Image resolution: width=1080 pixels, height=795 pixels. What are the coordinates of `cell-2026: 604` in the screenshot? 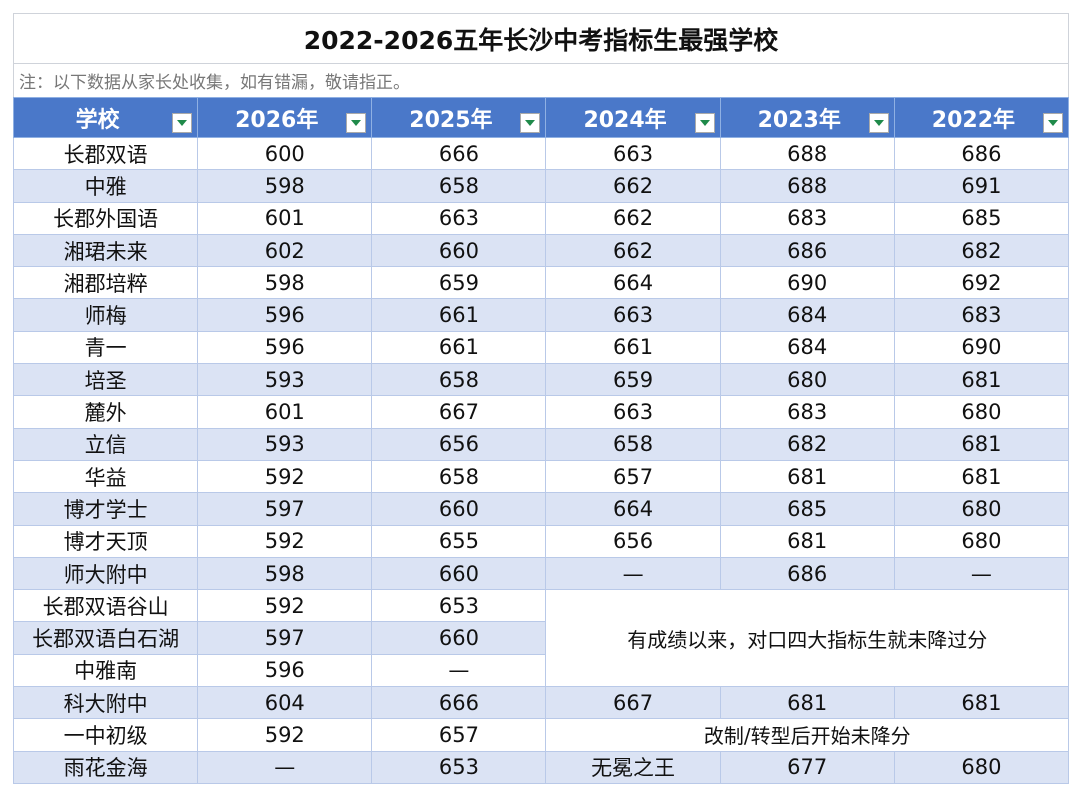 It's located at (285, 703).